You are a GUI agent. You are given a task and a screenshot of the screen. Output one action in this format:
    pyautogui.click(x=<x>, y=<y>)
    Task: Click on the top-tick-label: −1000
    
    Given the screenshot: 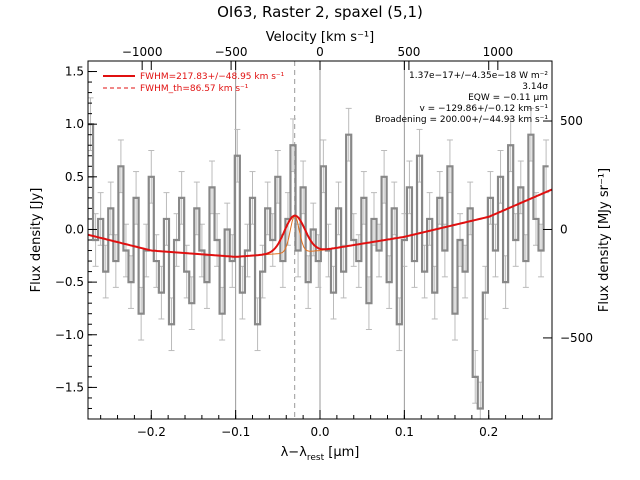 What is the action you would take?
    pyautogui.click(x=142, y=52)
    